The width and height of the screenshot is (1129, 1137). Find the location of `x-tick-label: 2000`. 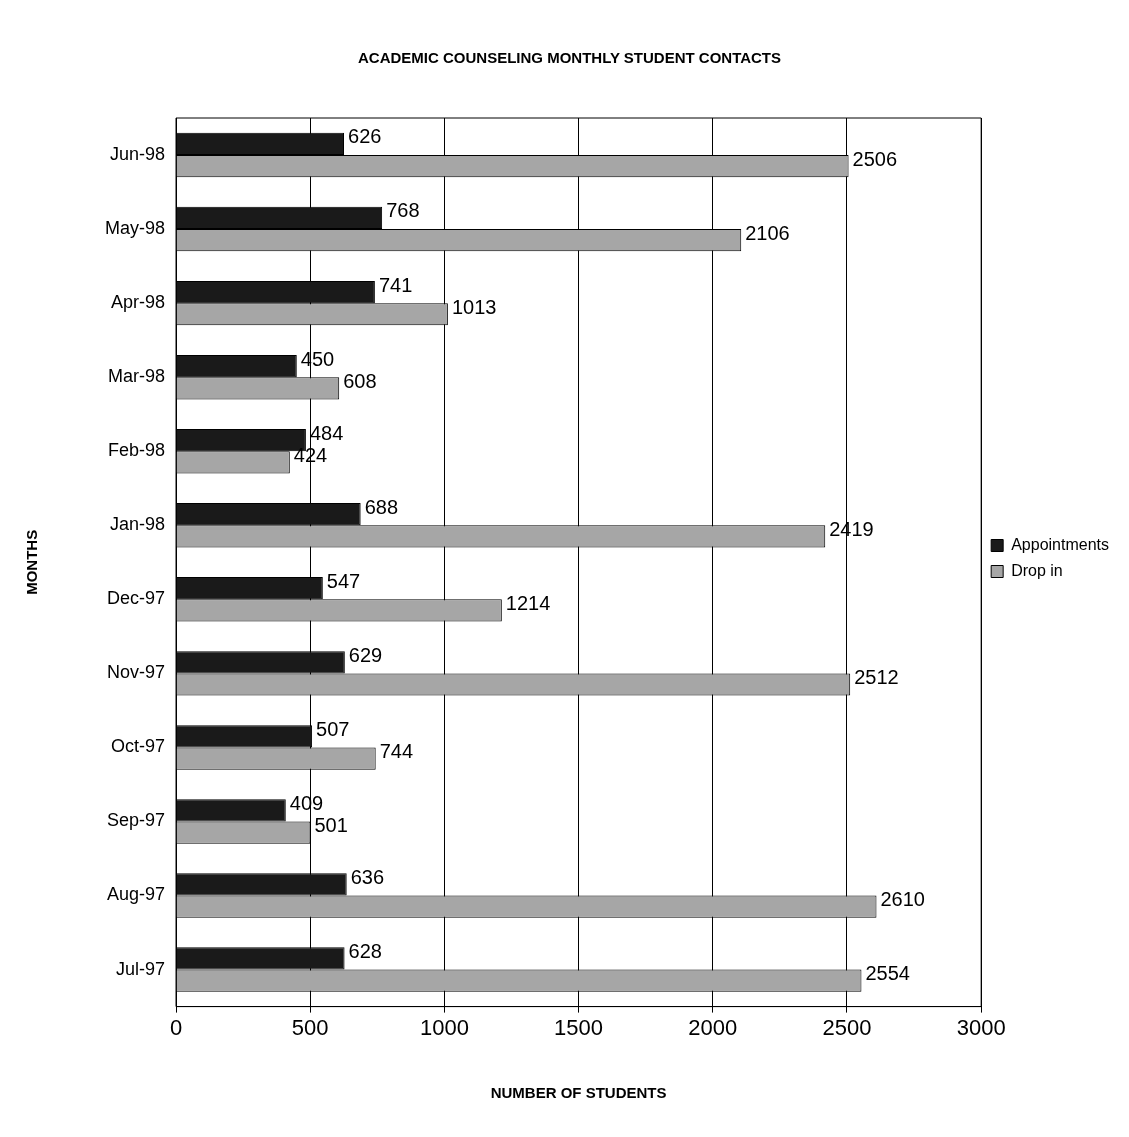

x-tick-label: 2000 is located at coordinates (713, 1027).